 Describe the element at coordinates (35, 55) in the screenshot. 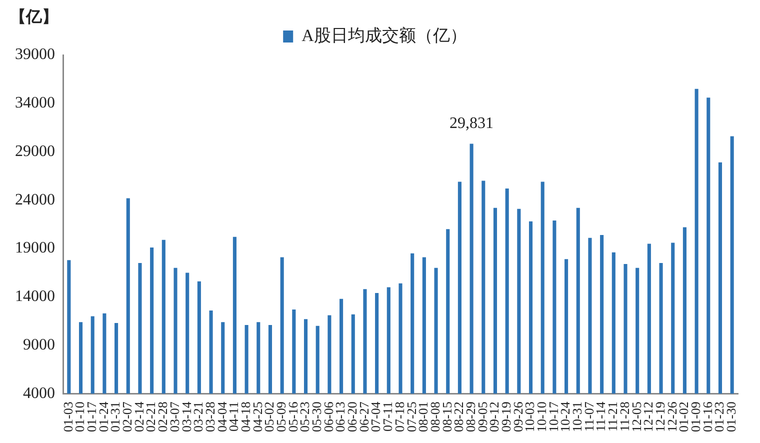

I see `y-tick-label: 39000` at that location.